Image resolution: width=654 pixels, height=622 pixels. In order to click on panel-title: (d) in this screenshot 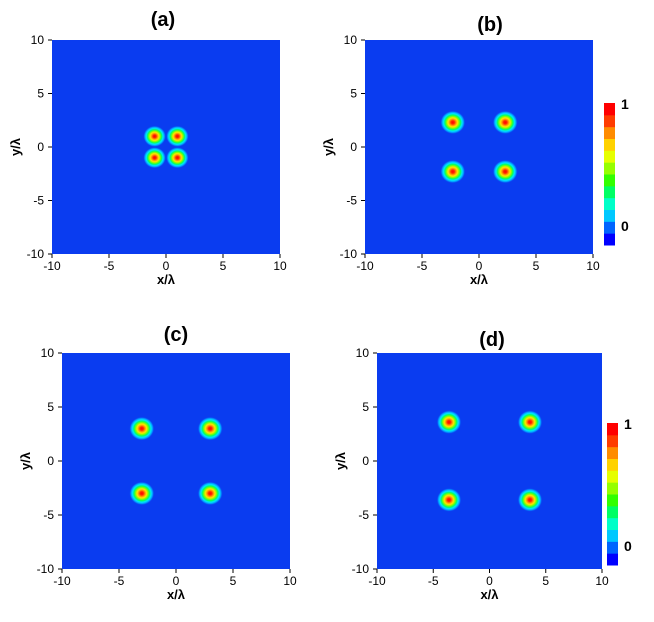, I will do `click(492, 340)`.